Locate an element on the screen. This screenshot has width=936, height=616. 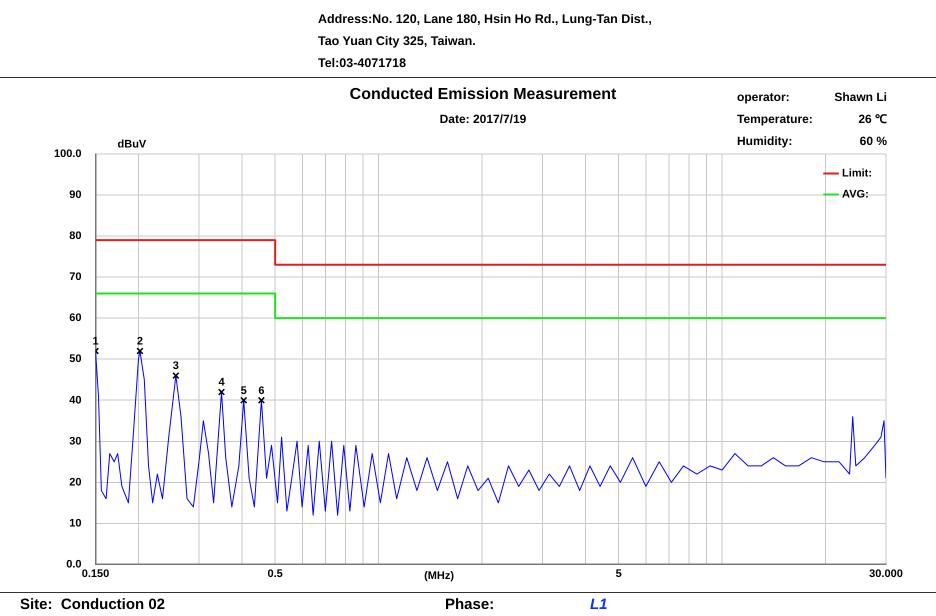
text: 60 % is located at coordinates (873, 141).